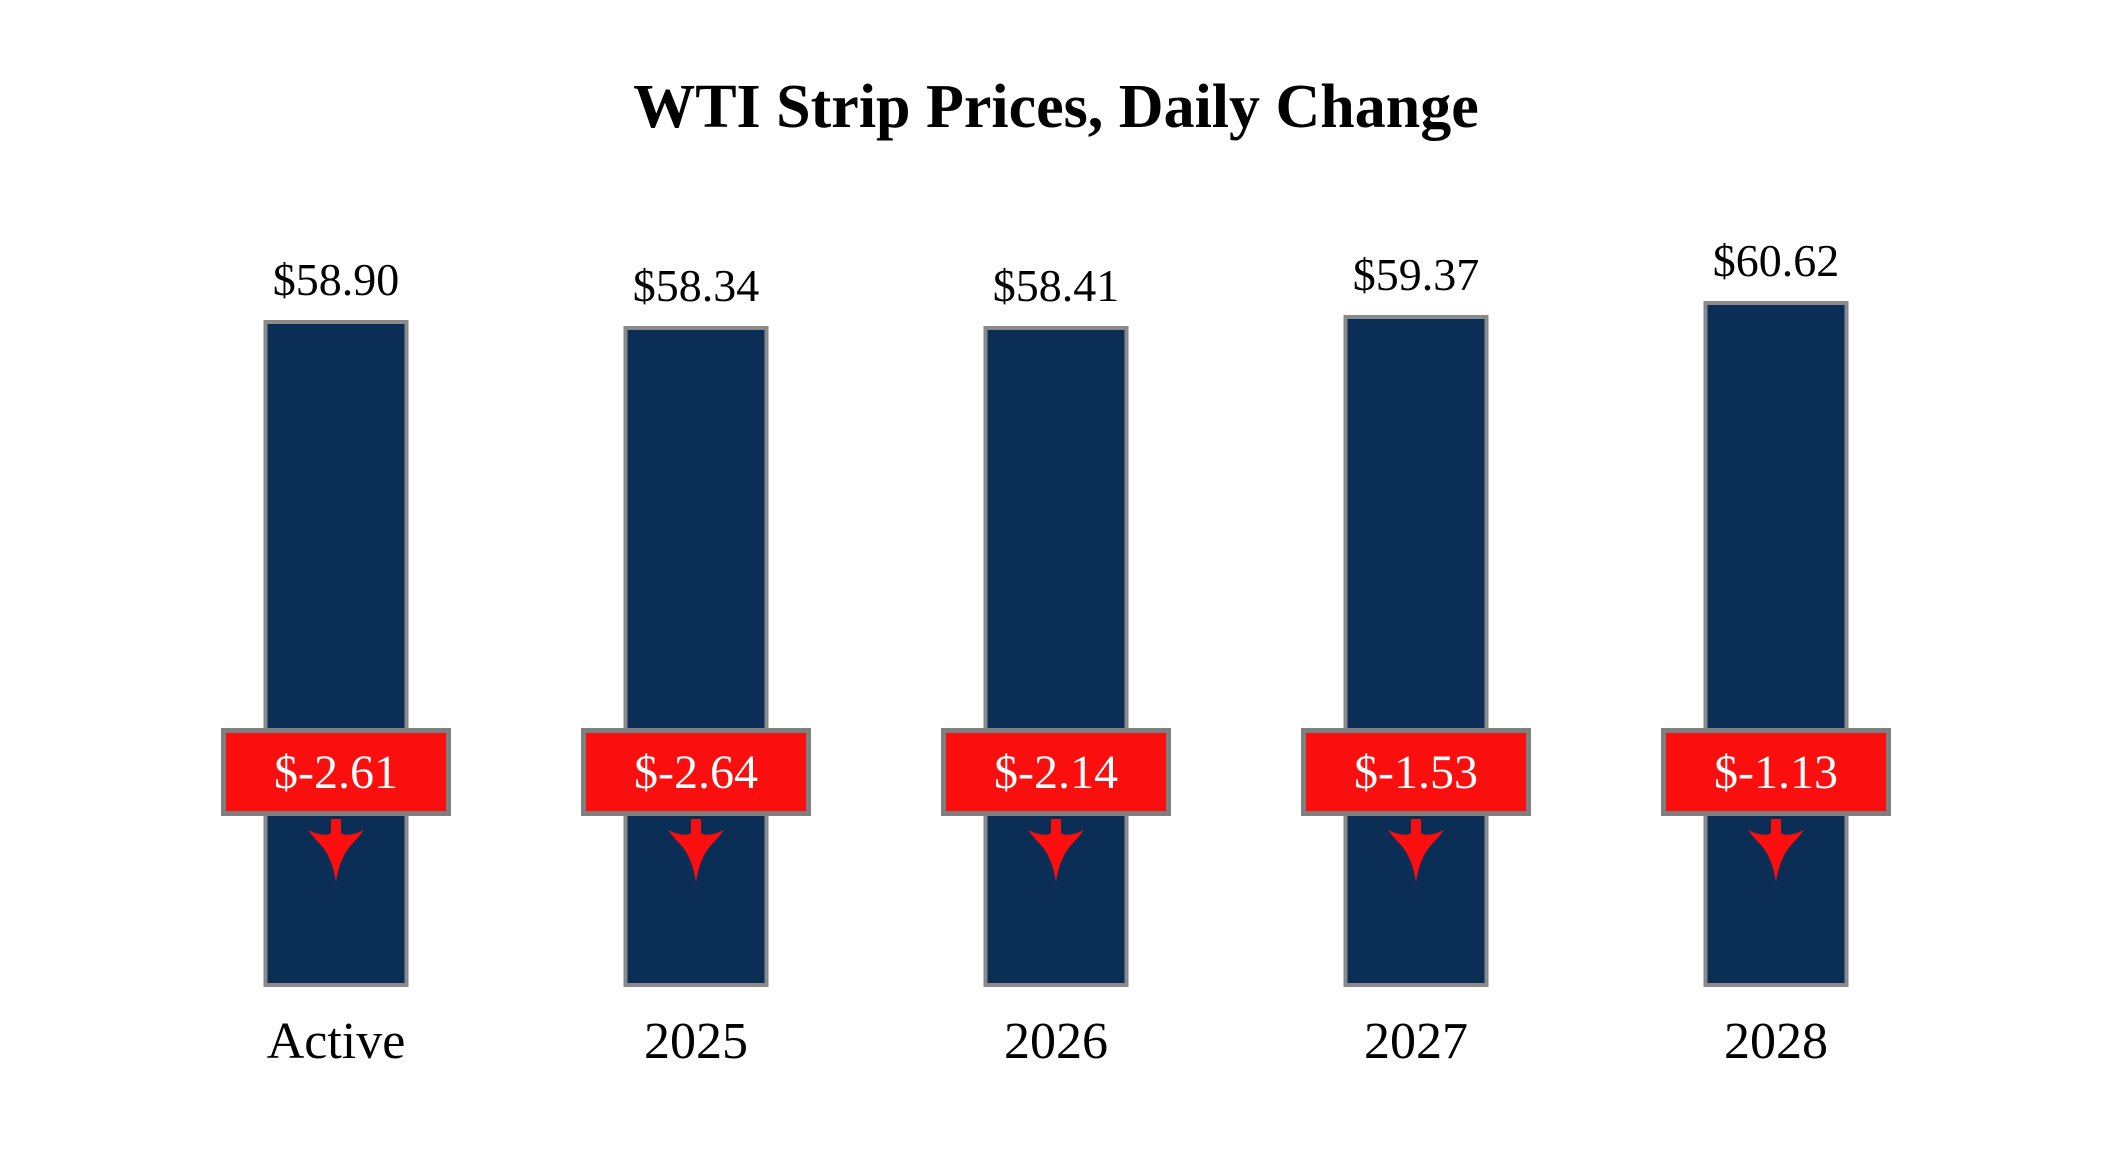  I want to click on price-label: $59.37, so click(1416, 275).